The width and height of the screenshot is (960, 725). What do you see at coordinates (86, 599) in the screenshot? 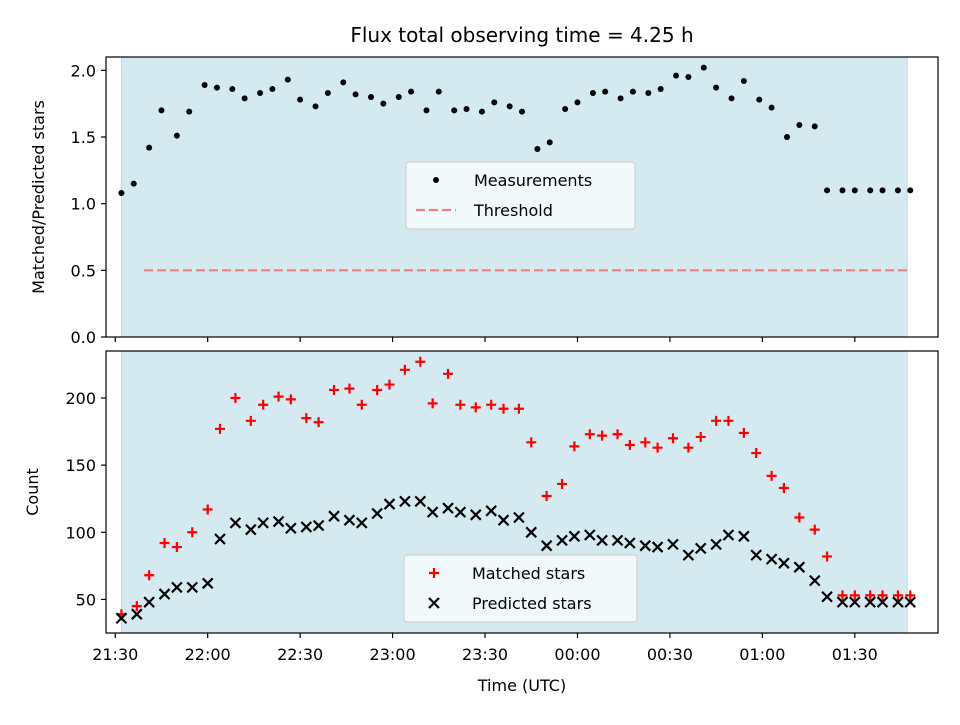
I see `y-tick-label: 50` at bounding box center [86, 599].